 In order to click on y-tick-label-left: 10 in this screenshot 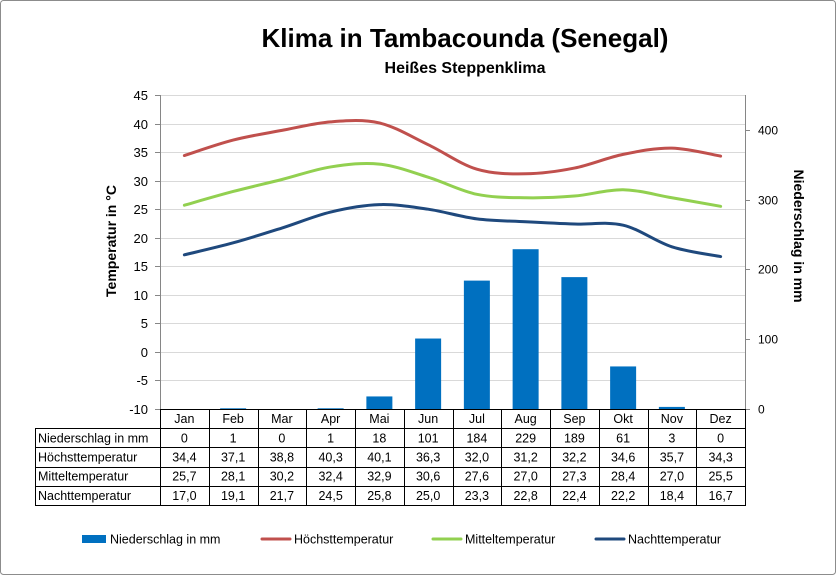, I will do `click(141, 295)`.